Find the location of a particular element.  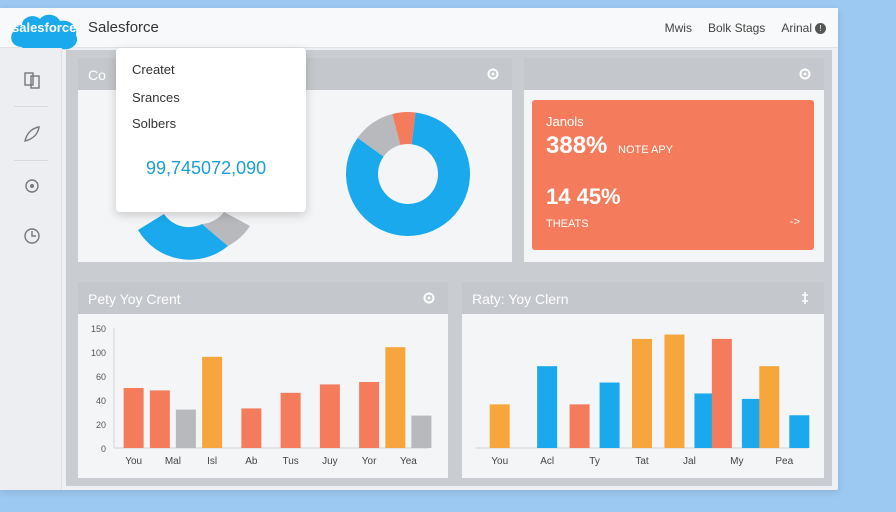

kpi-panel: Janols 388% NOTE APY 14 45% THEATS -> is located at coordinates (674, 160).